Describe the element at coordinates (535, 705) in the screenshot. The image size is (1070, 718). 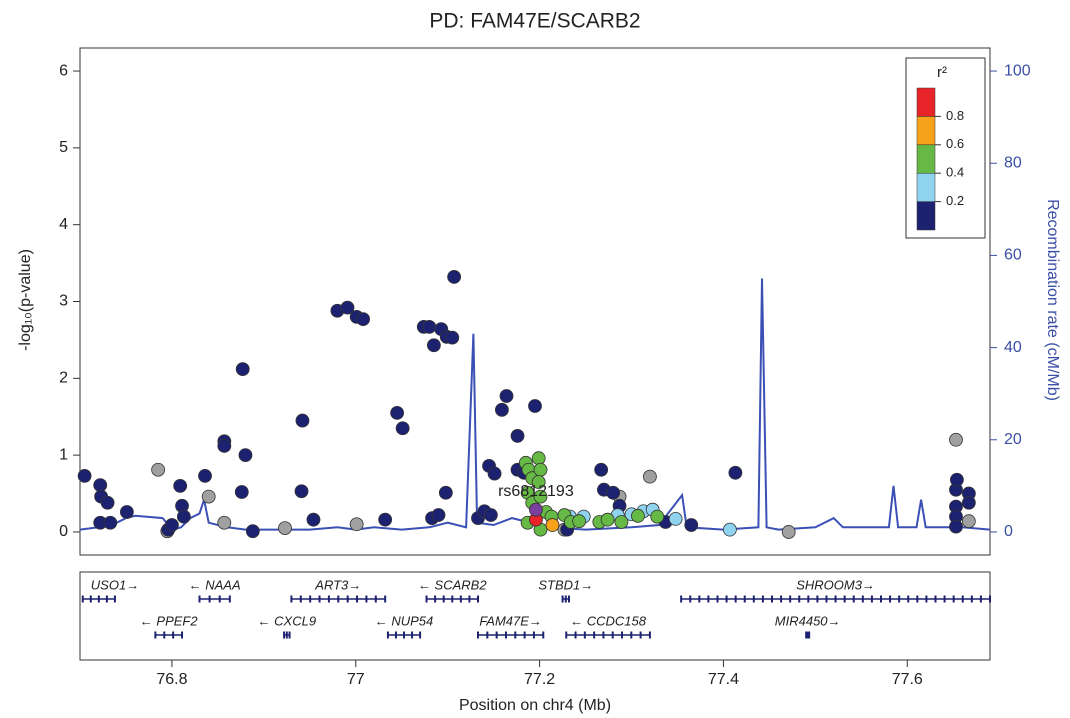
I see `x-axis-label: Position on chr4 (Mb)` at that location.